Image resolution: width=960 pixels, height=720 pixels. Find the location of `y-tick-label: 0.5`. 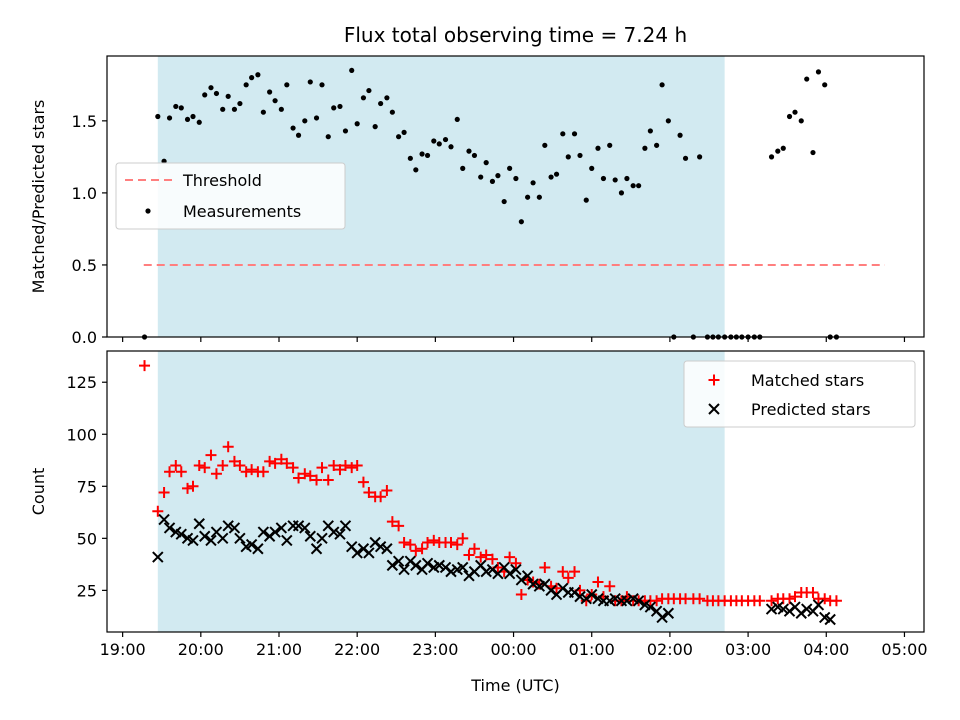

y-tick-label: 0.5 is located at coordinates (84, 265).